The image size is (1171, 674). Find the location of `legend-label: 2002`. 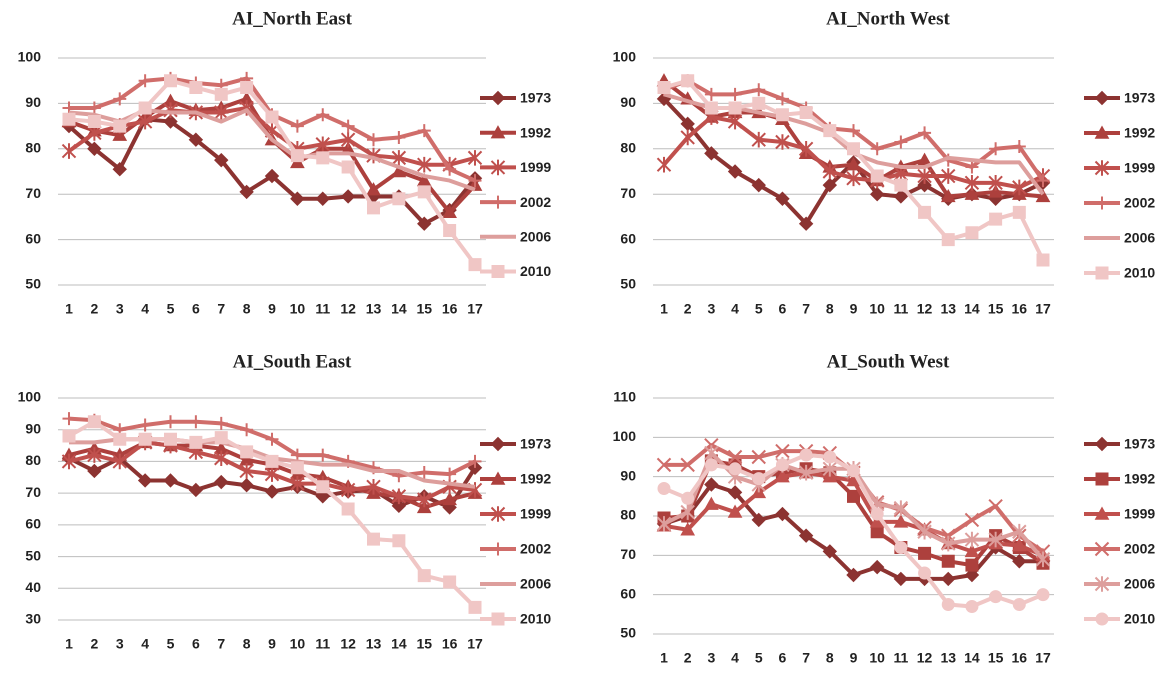

legend-label: 2002 is located at coordinates (535, 549).